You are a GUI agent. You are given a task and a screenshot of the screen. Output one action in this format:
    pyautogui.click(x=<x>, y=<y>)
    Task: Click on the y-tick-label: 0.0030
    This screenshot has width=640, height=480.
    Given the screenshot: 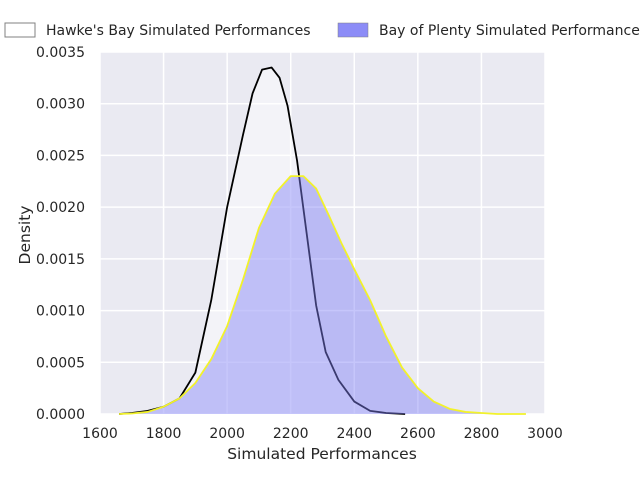 What is the action you would take?
    pyautogui.click(x=60, y=105)
    